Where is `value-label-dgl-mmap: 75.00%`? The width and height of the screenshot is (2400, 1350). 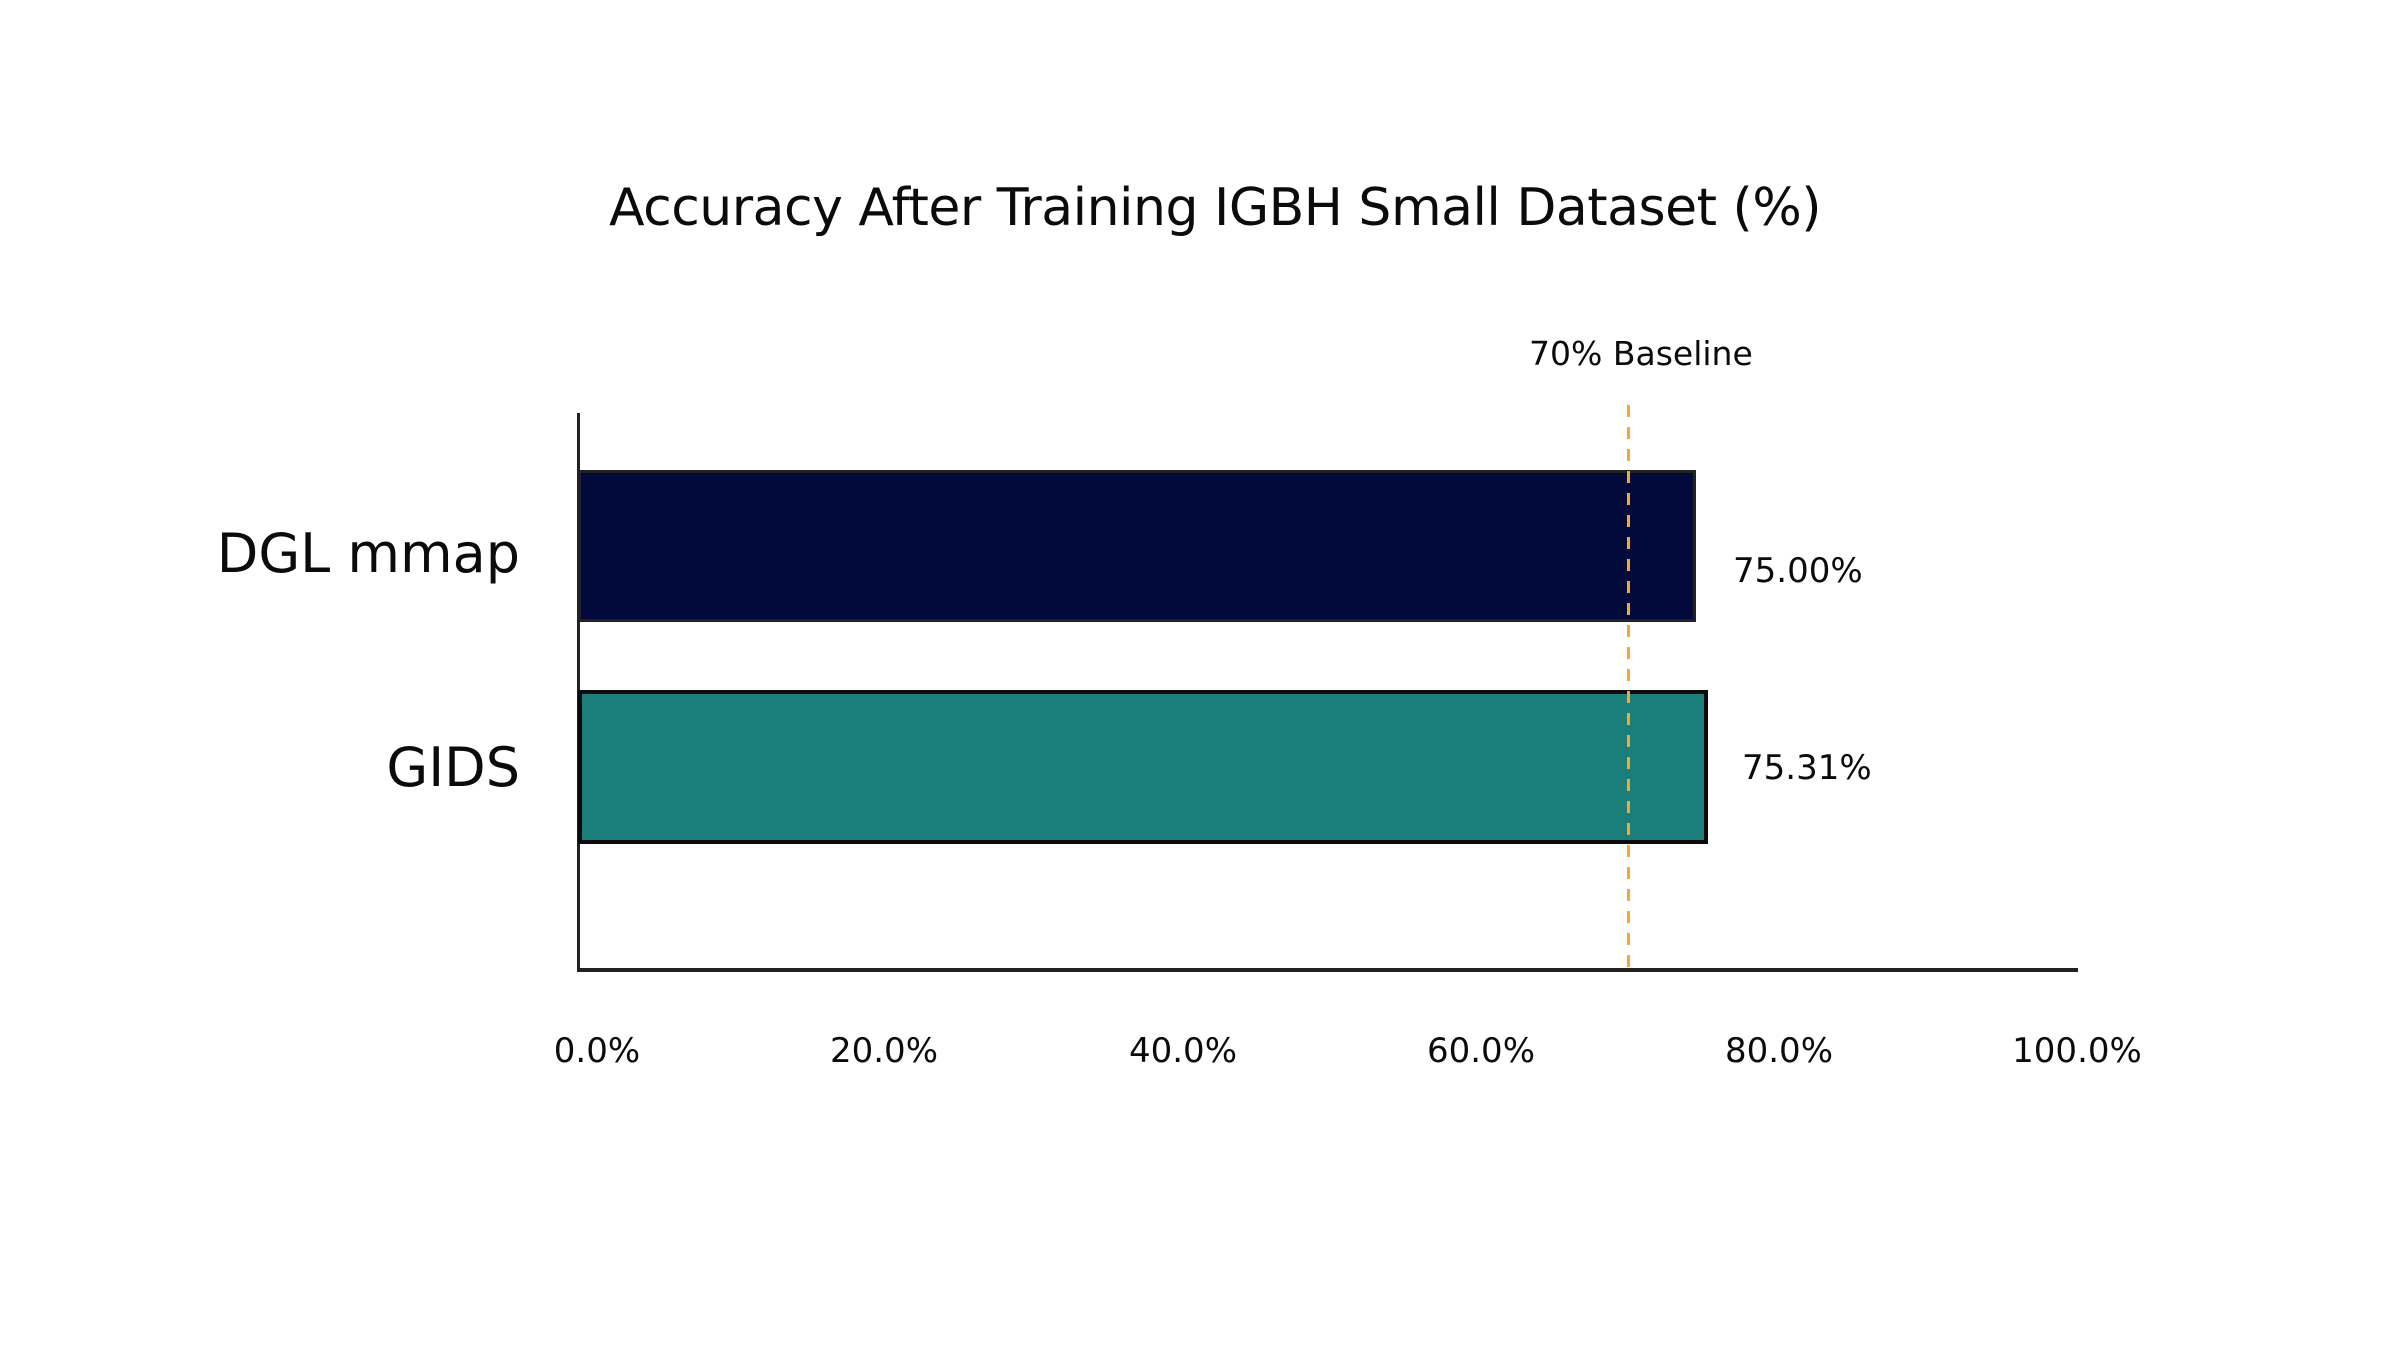
value-label-dgl-mmap: 75.00% is located at coordinates (1798, 571).